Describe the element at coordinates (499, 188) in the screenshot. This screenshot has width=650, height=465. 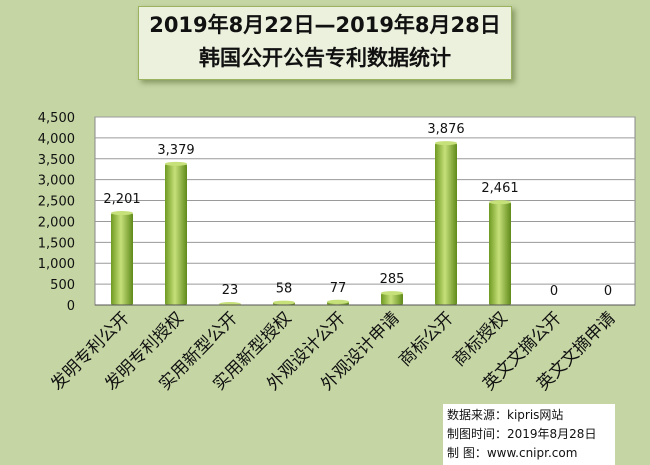
I see `data-label: 2,461` at that location.